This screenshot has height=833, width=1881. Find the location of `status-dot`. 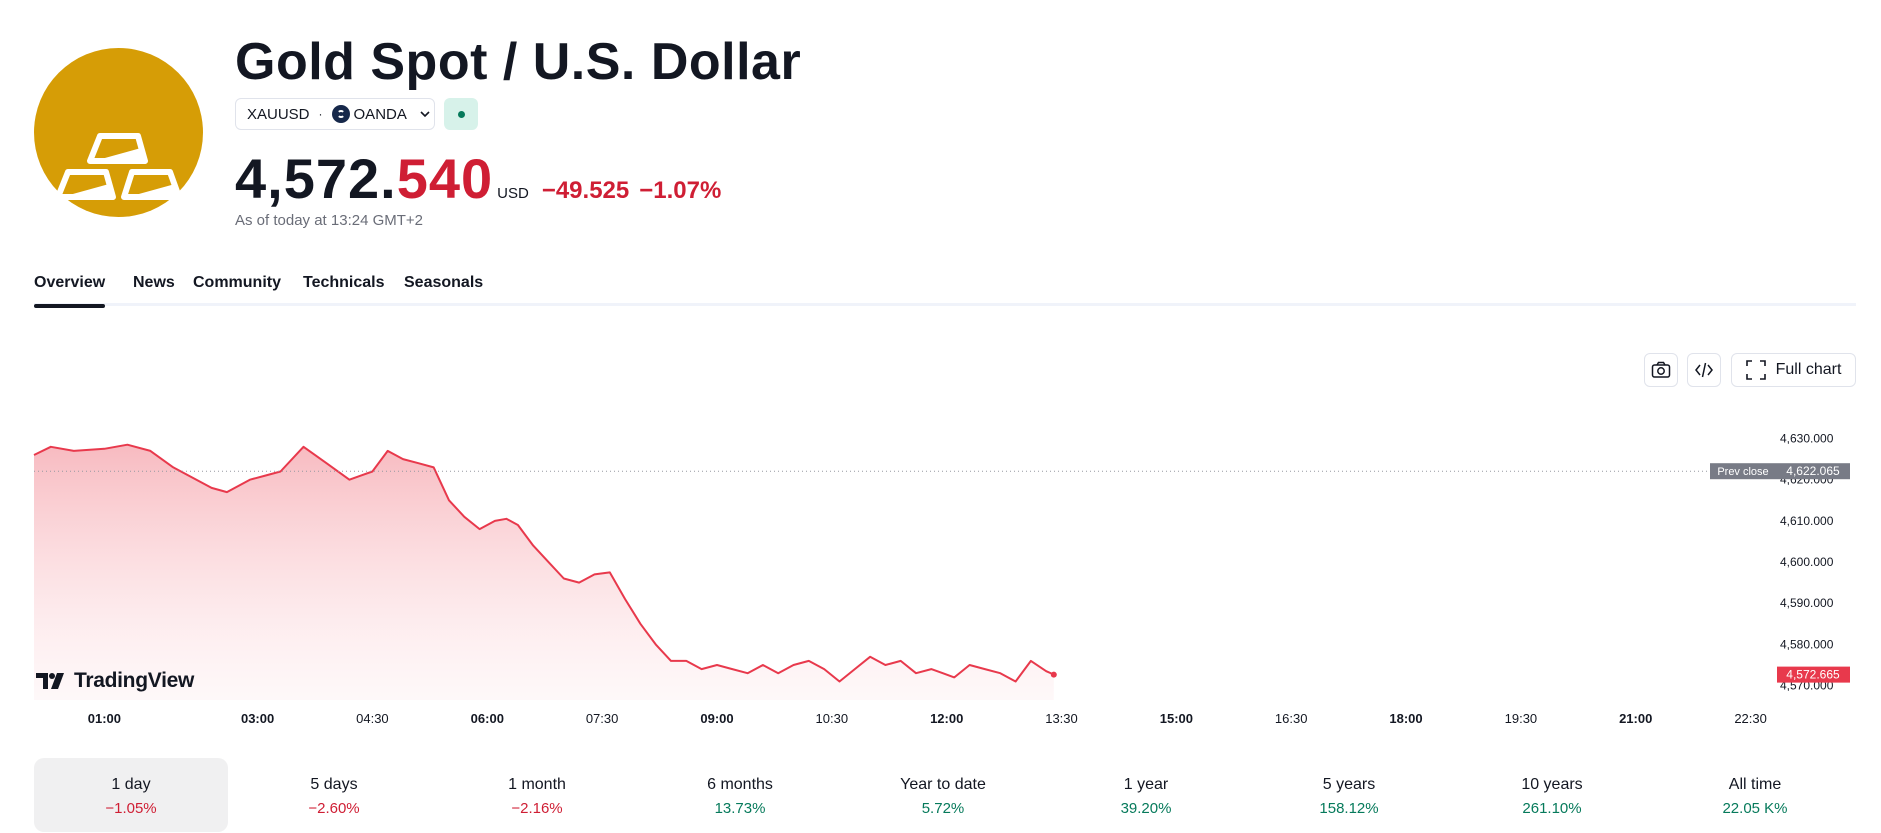

status-dot is located at coordinates (461, 114).